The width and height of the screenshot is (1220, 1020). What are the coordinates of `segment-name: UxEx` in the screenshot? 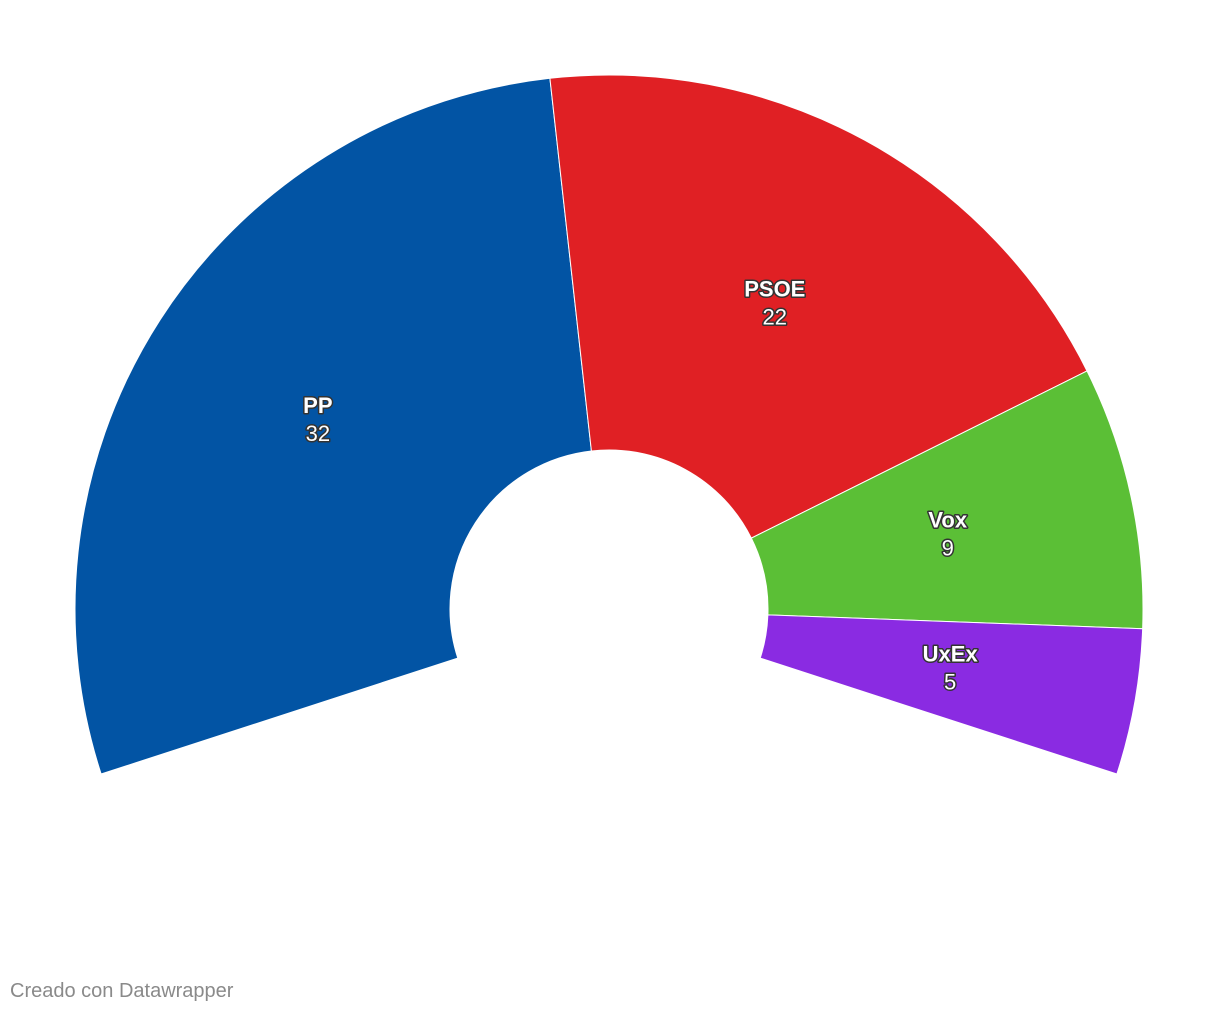 It's located at (951, 653).